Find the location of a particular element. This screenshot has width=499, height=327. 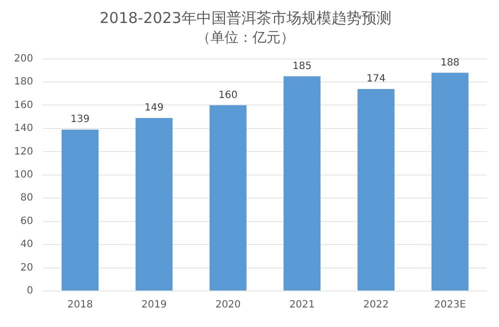

data-label: 185 is located at coordinates (302, 66).